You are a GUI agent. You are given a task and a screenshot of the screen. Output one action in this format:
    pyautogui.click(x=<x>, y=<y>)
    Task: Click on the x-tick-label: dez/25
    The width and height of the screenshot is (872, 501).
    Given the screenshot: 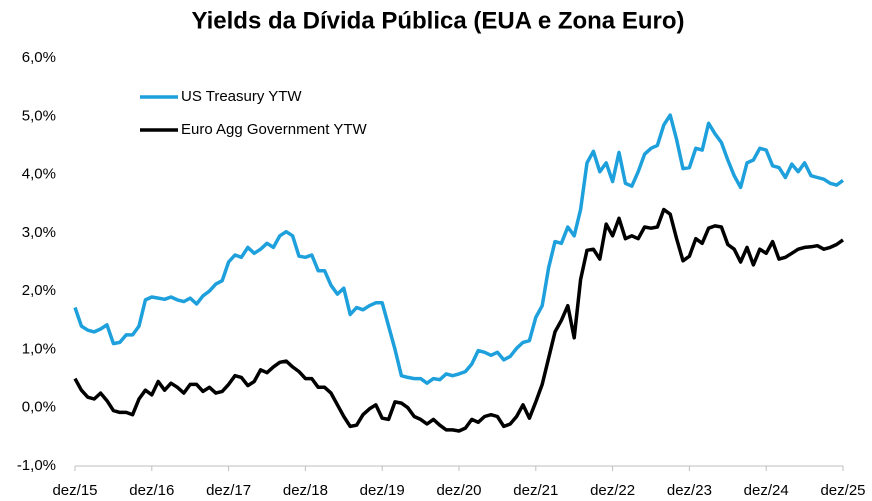 What is the action you would take?
    pyautogui.click(x=842, y=490)
    